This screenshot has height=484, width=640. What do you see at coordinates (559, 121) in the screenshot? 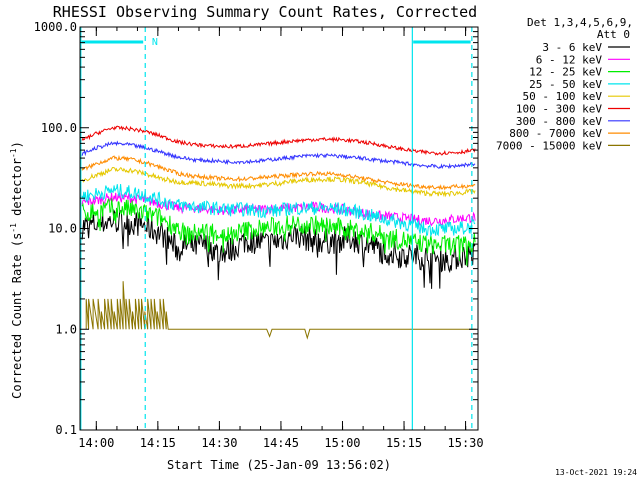
I see `legend-label: 300 - 800 keV` at bounding box center [559, 121].